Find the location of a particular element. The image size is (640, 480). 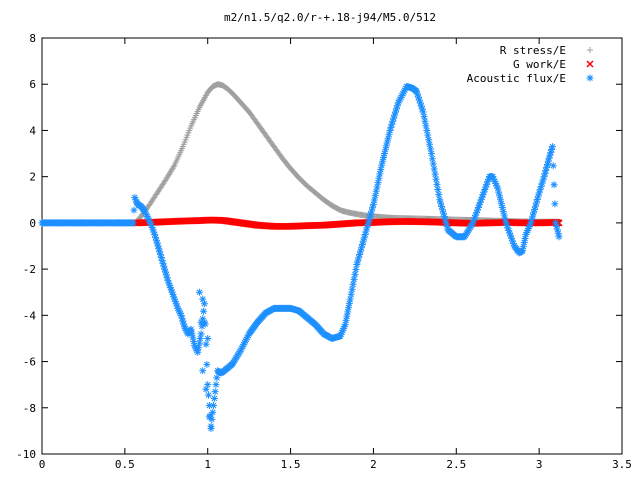

y-tick-label: 2 is located at coordinates (32, 177).